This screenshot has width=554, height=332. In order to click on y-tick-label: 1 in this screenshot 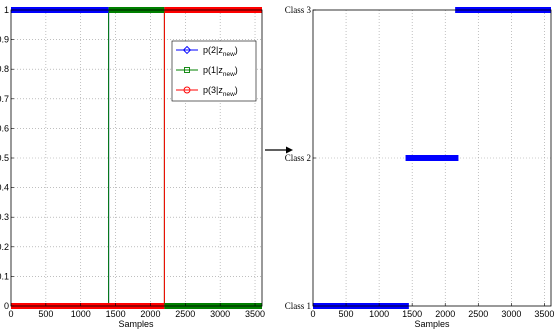, I will do `click(6, 10)`.